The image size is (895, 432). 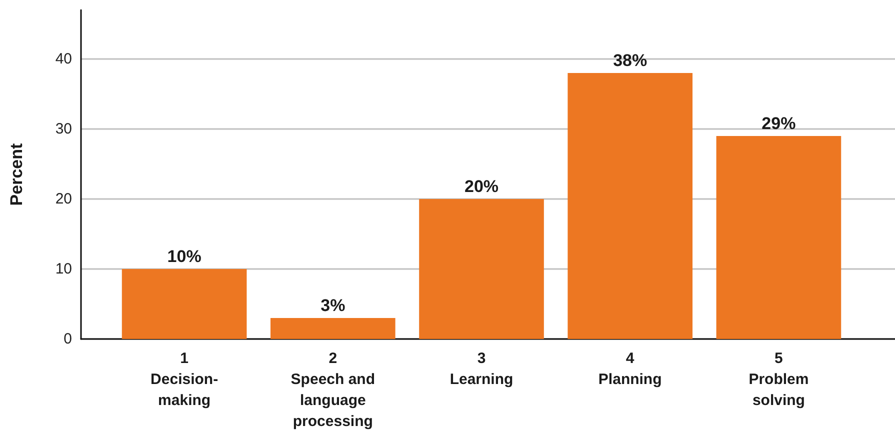 I want to click on data-label: 38%, so click(x=630, y=60).